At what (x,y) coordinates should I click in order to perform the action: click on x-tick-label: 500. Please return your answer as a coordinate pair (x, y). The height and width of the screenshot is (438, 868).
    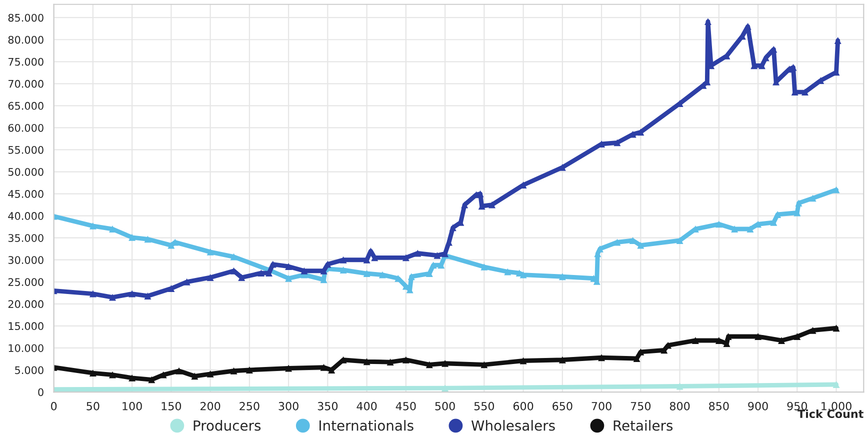
    Looking at the image, I should click on (445, 406).